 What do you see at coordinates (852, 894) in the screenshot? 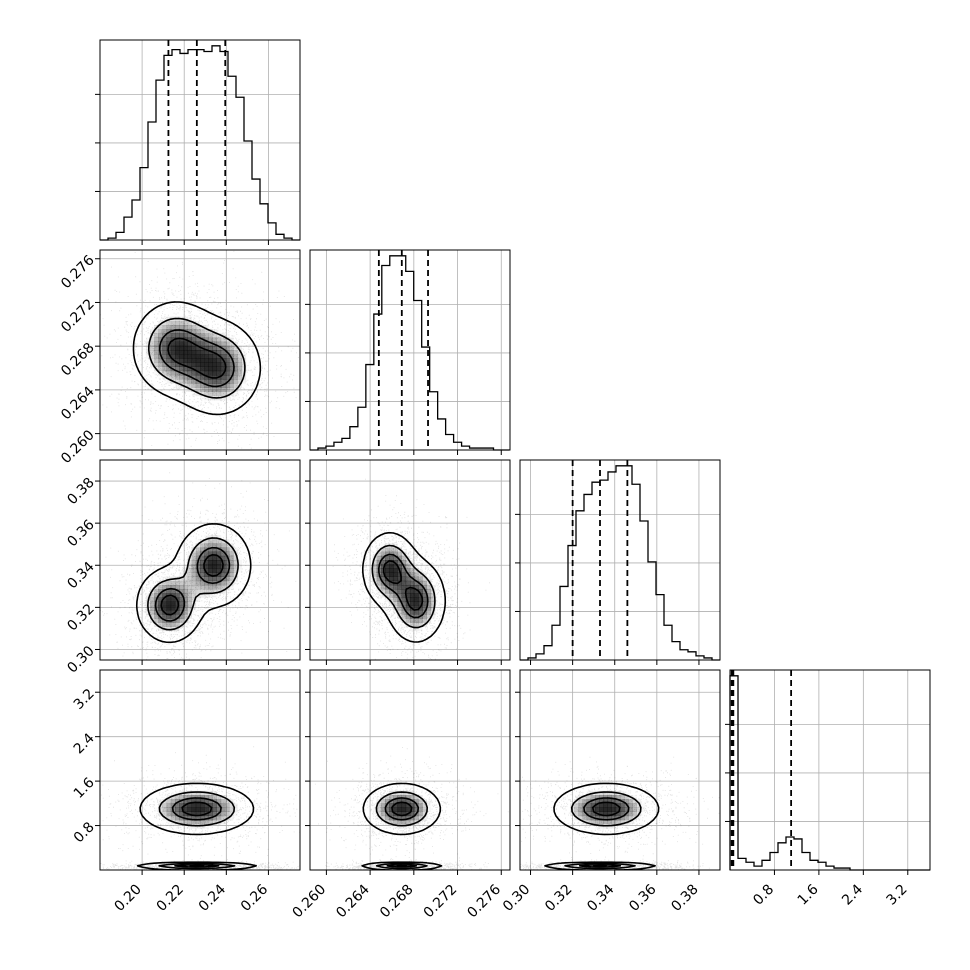
I see `x-tick-label: 2.4` at bounding box center [852, 894].